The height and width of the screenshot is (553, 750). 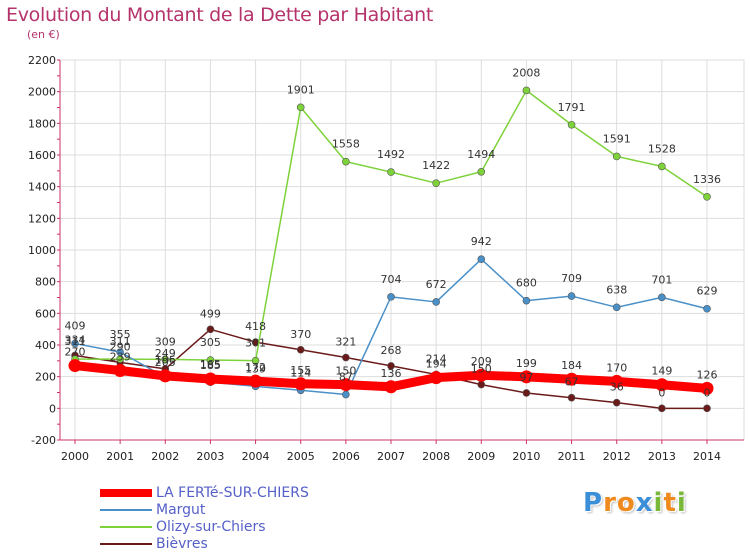 I want to click on data-label-0: 170, so click(x=616, y=367).